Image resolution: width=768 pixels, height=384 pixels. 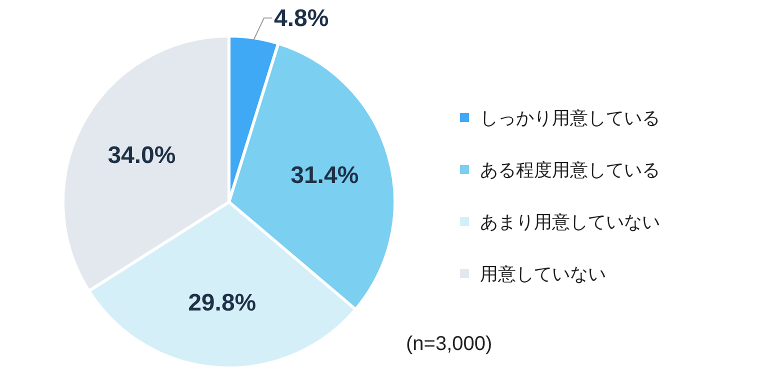 What do you see at coordinates (570, 170) in the screenshot?
I see `legend-label: ある程度用意している` at bounding box center [570, 170].